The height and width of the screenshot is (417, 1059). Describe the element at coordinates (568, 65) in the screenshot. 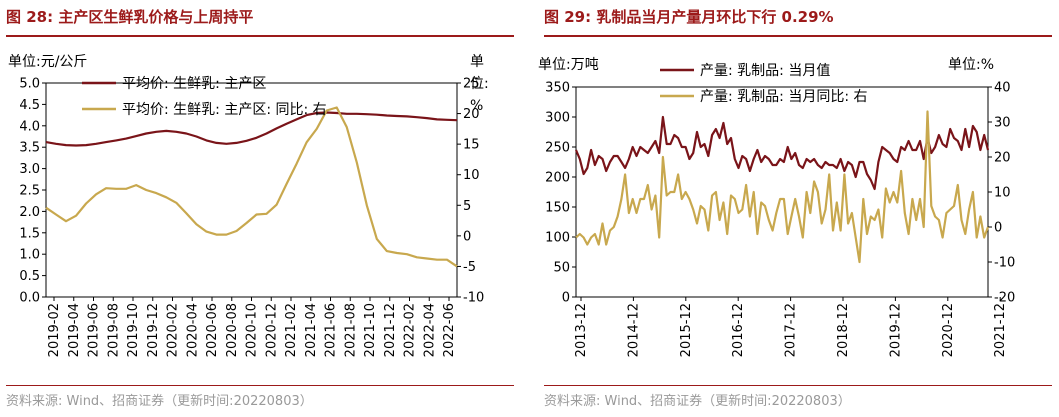

I see `unit-left-label: 单位:万吨` at that location.